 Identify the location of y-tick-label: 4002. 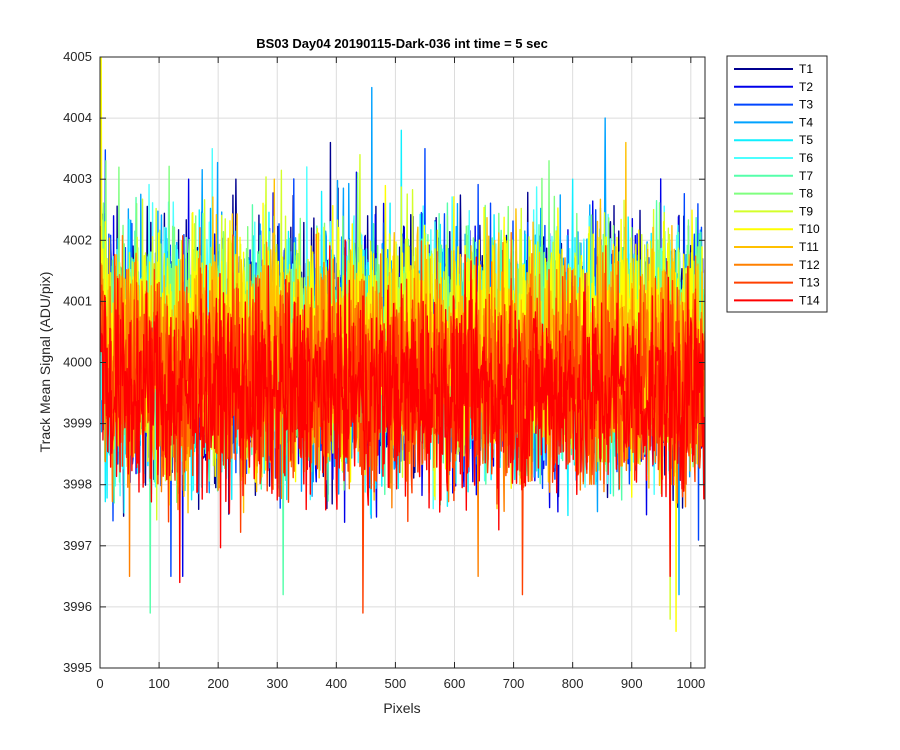
(77, 239).